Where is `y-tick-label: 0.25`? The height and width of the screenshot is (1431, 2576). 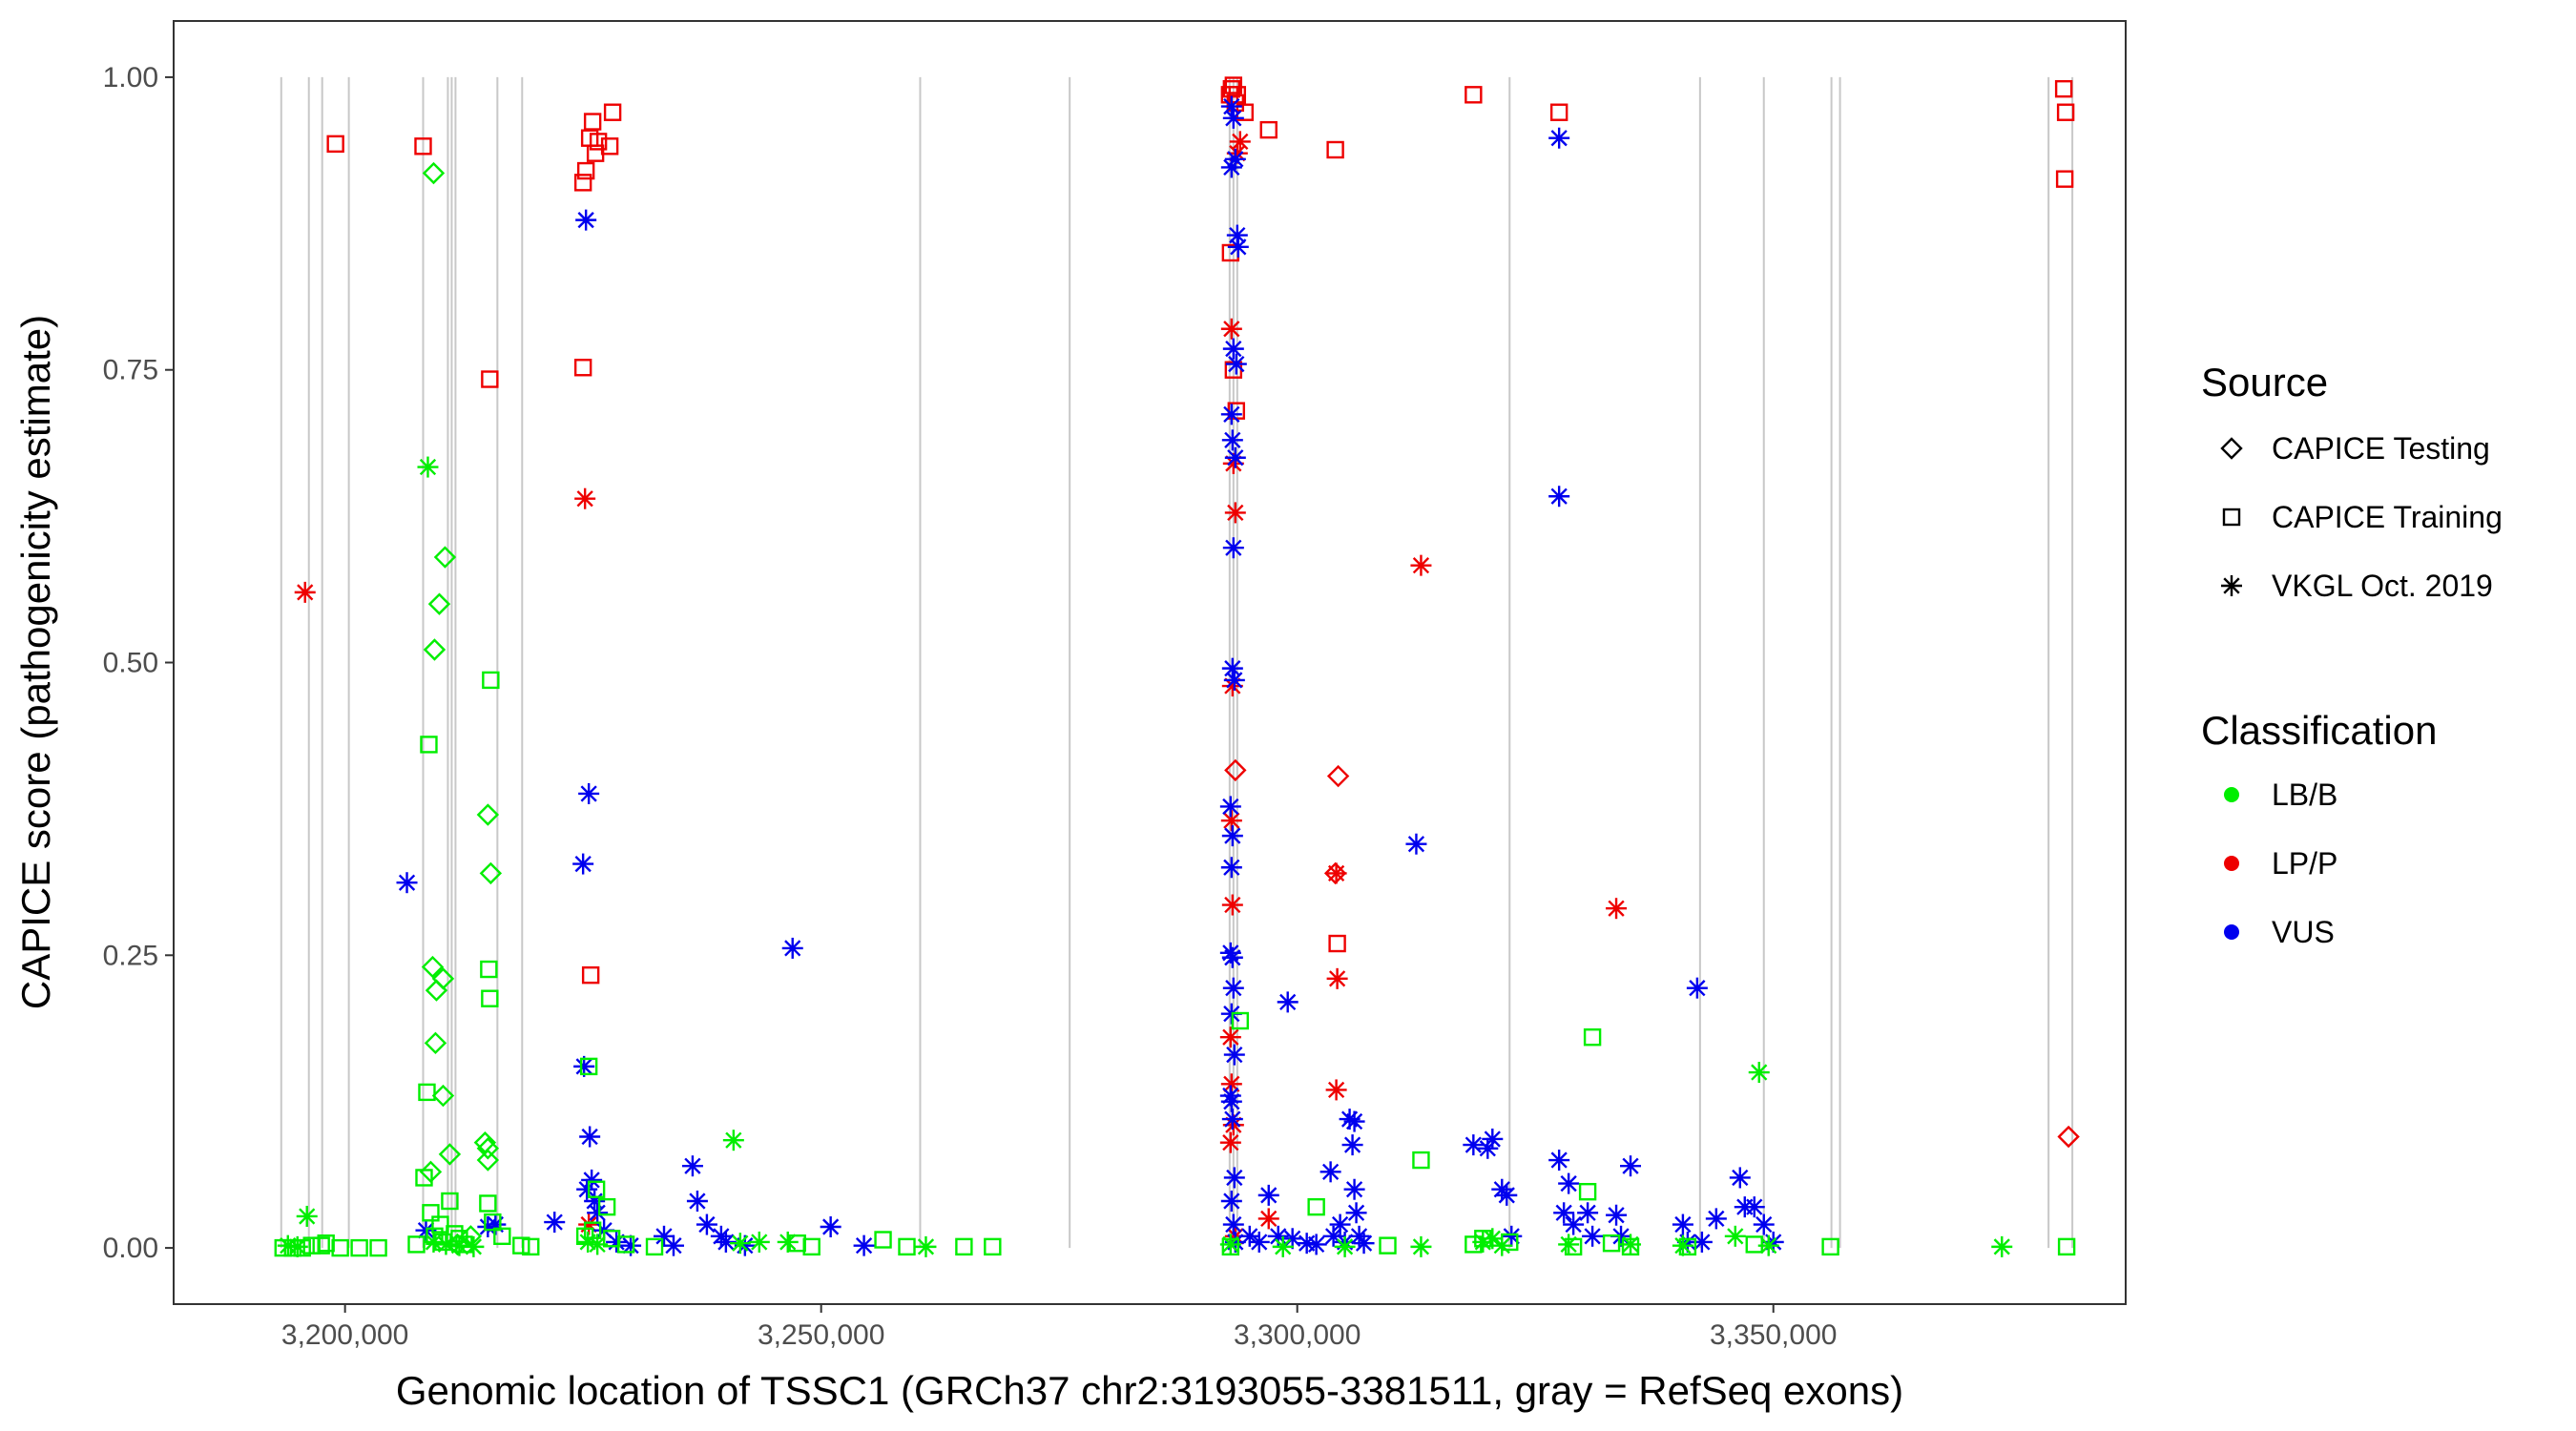
y-tick-label: 0.25 is located at coordinates (130, 955).